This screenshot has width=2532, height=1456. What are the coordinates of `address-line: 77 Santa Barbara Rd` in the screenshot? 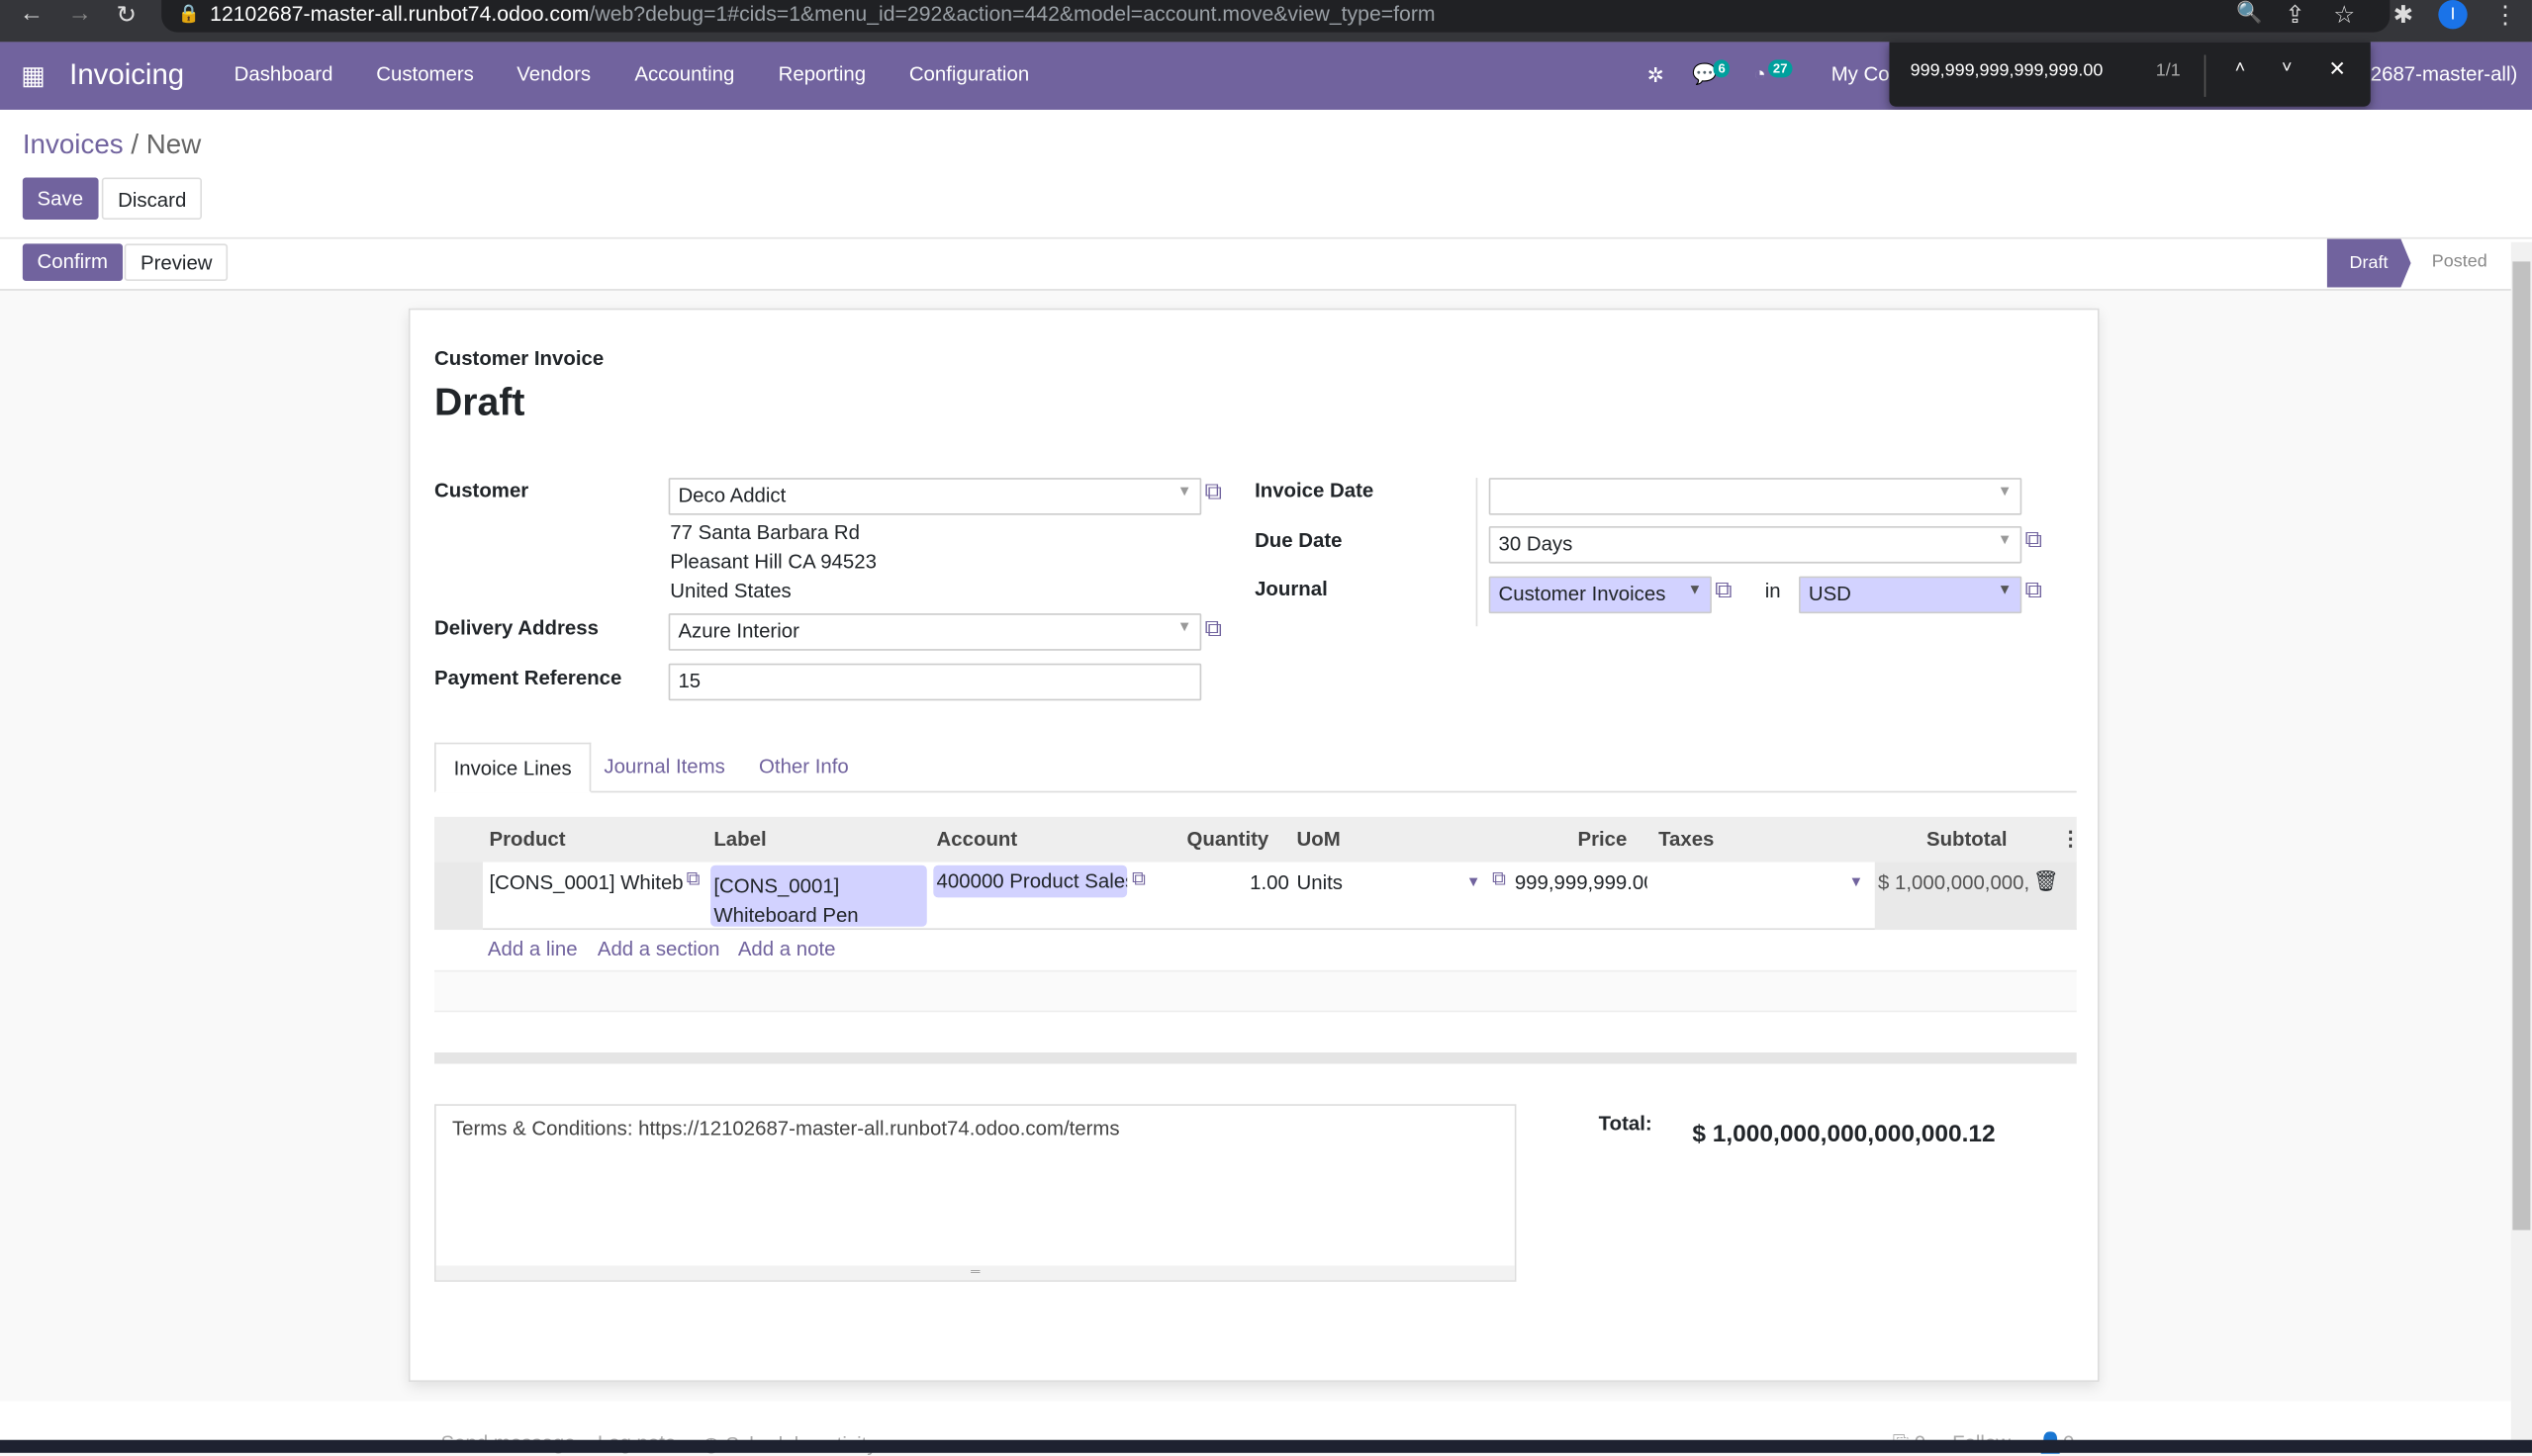 It's located at (765, 532).